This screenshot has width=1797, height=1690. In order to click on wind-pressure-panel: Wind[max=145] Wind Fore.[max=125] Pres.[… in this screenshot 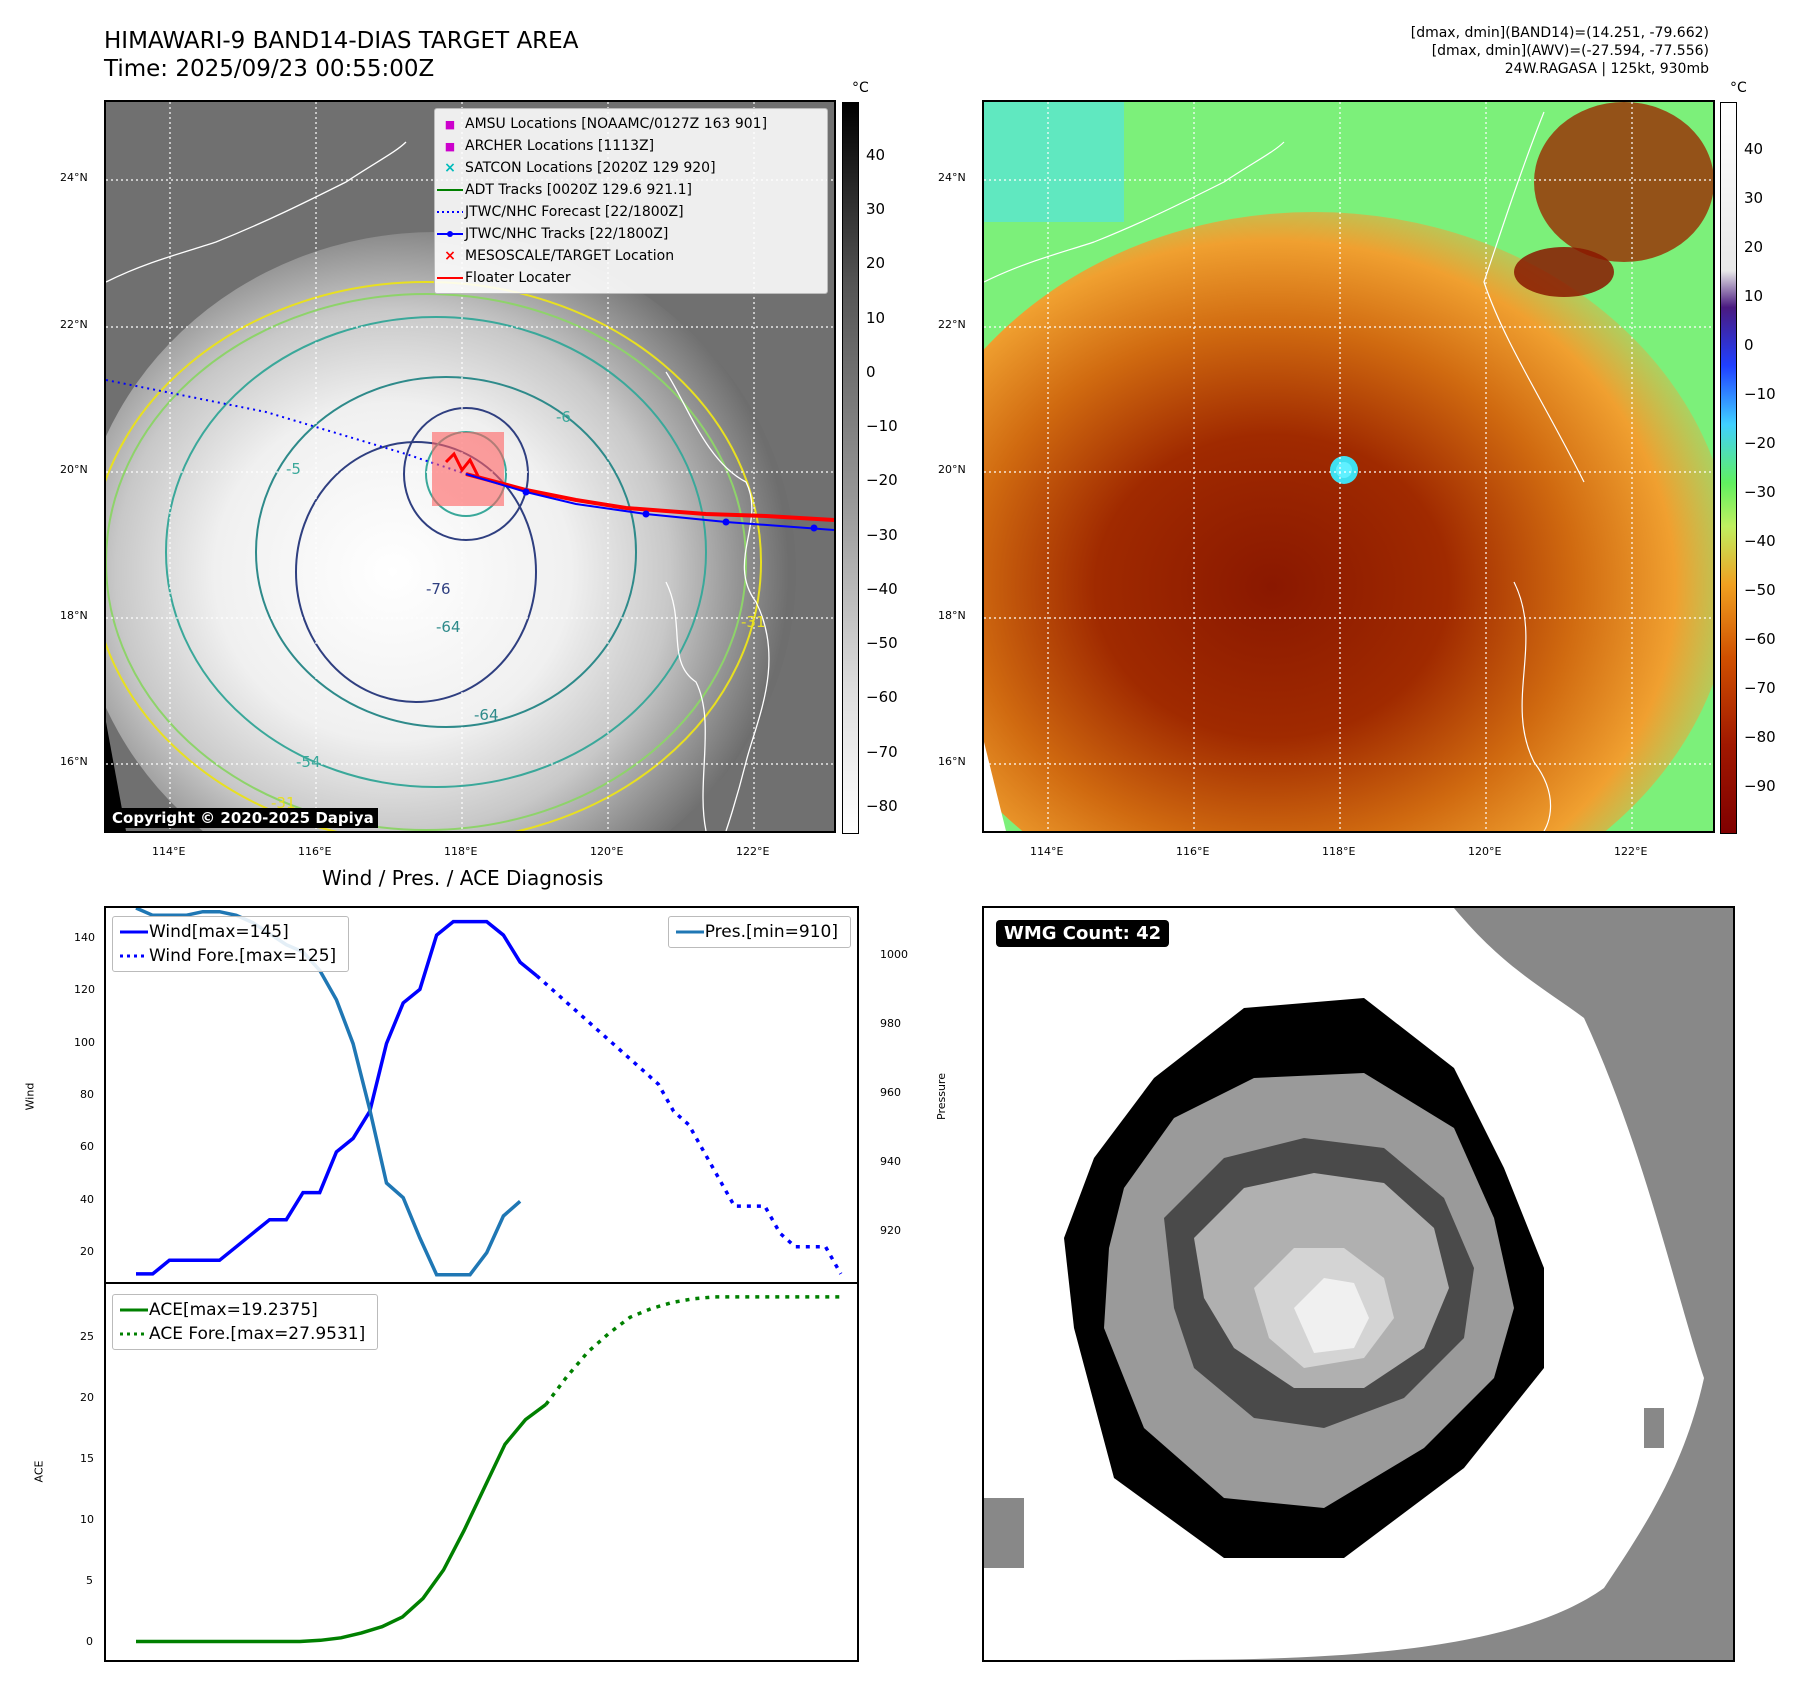, I will do `click(481, 1095)`.